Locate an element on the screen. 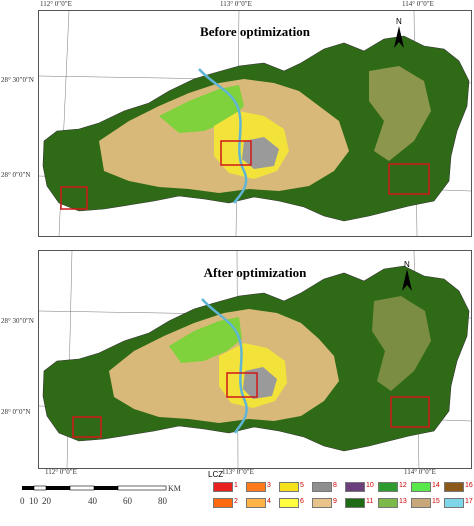 Image resolution: width=474 pixels, height=526 pixels. east-mixed-zone-after is located at coordinates (401, 343).